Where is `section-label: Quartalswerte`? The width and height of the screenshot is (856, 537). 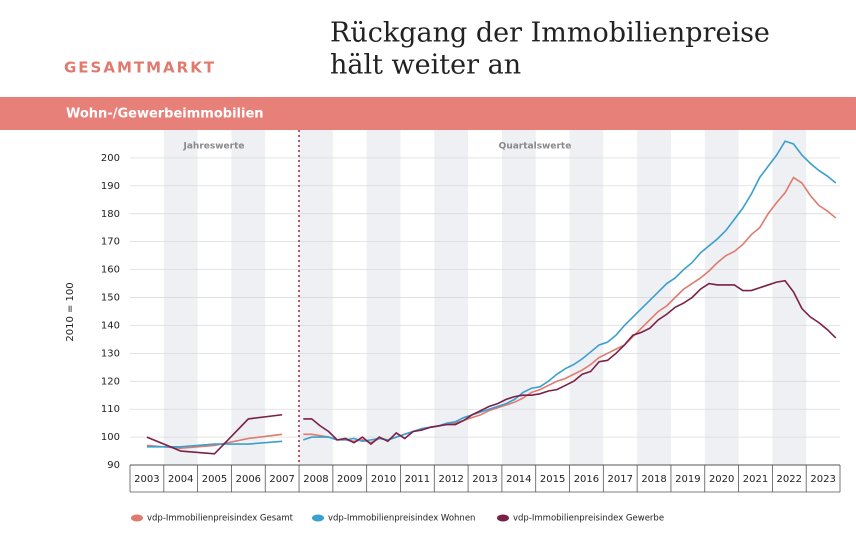 section-label: Quartalswerte is located at coordinates (535, 147).